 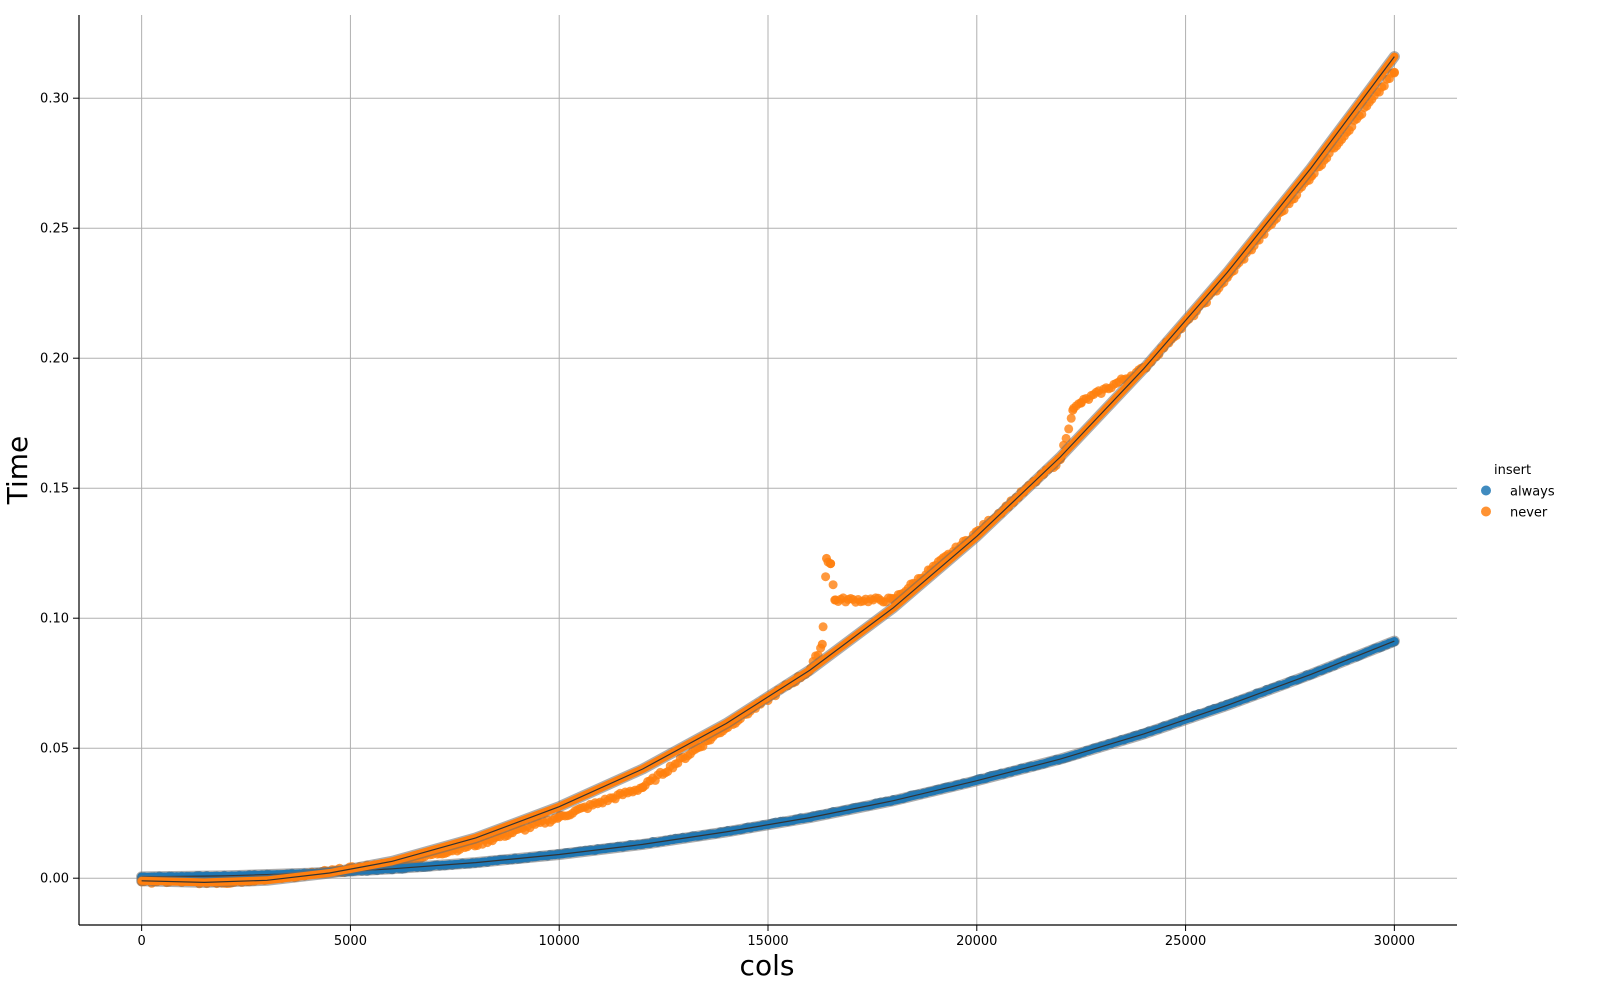 What do you see at coordinates (54, 879) in the screenshot?
I see `y-tick-label: 0.00` at bounding box center [54, 879].